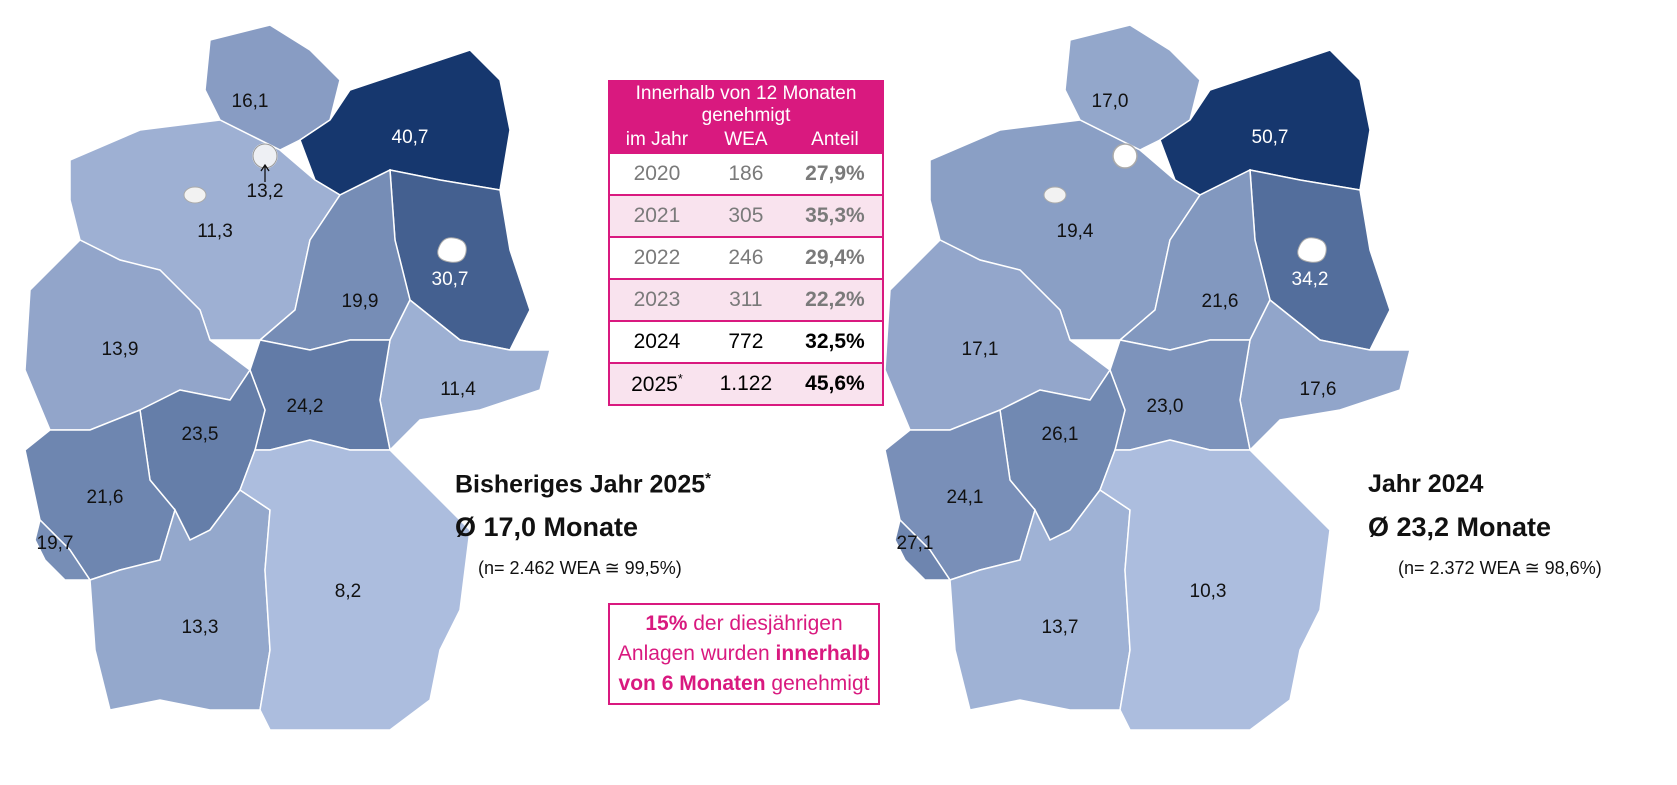 The image size is (1677, 785). I want to click on note-highlight: 6 Monaten, so click(713, 683).